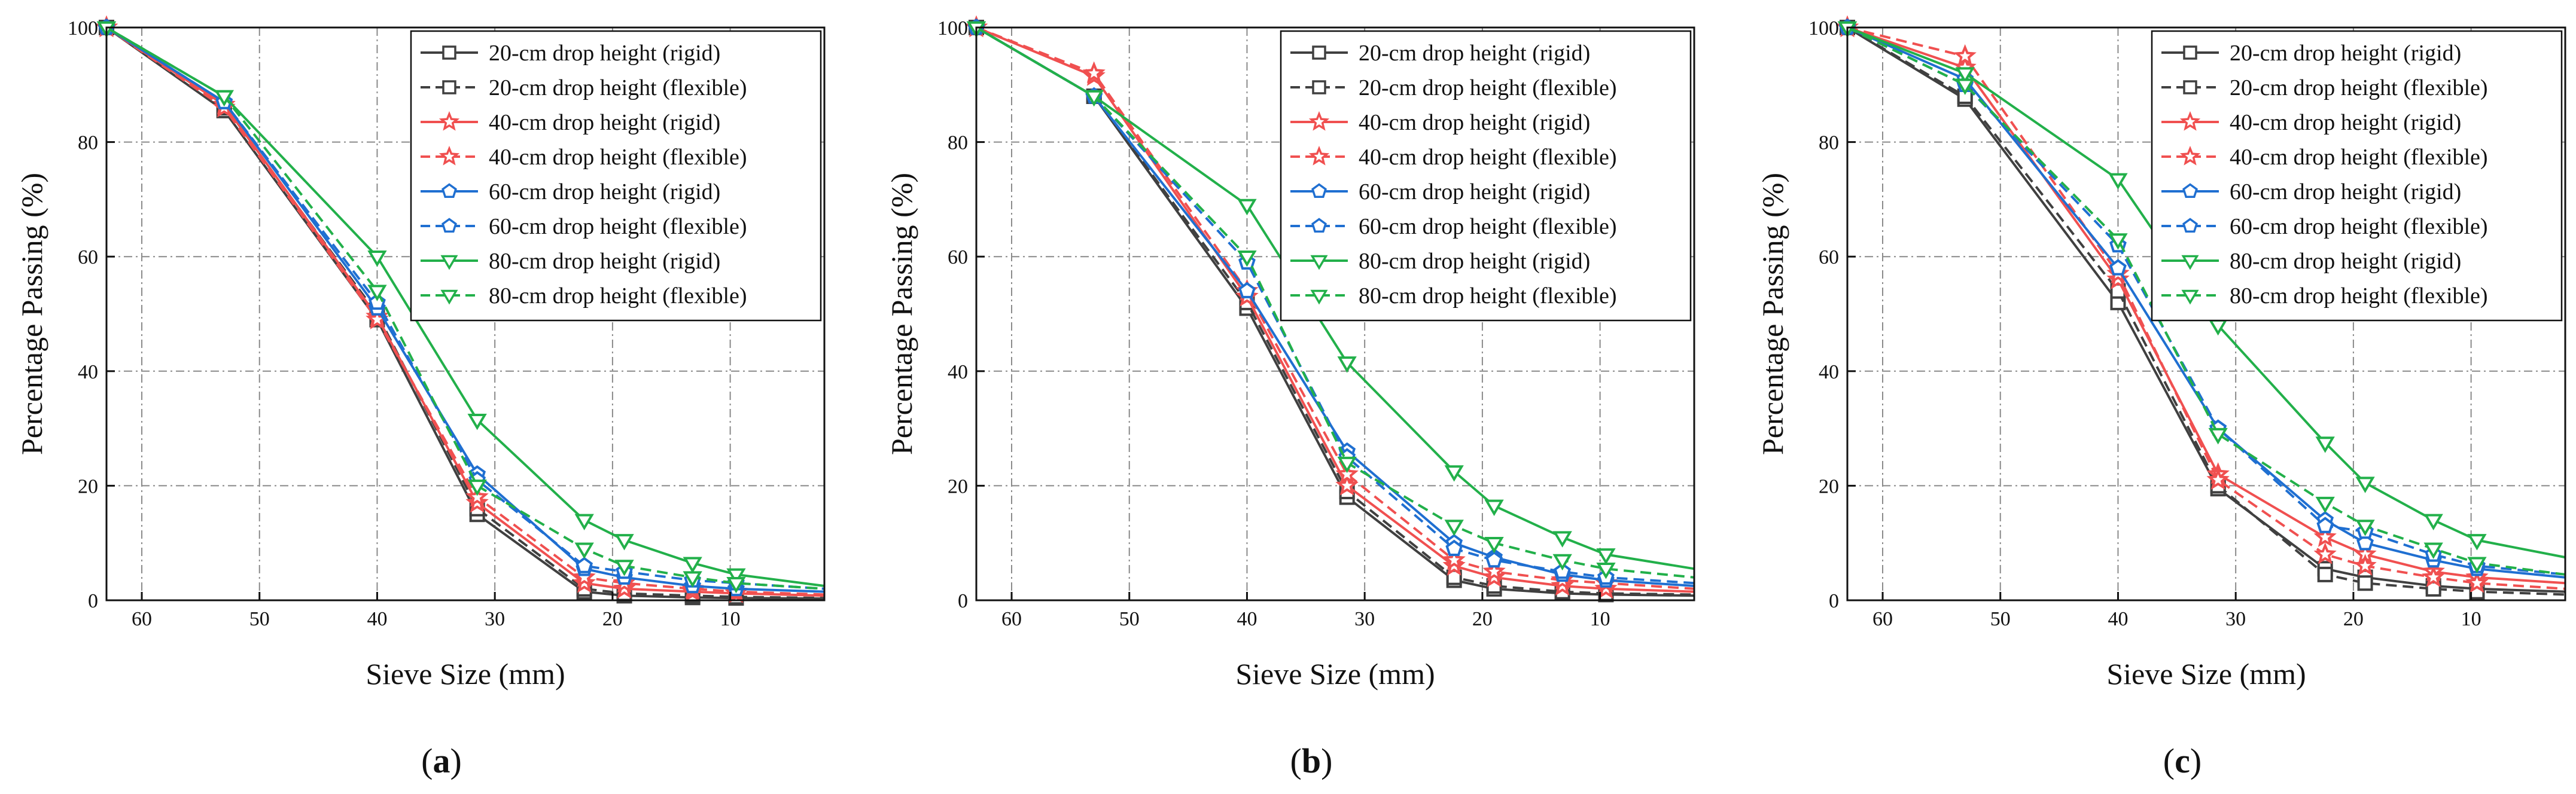 This screenshot has width=2576, height=794. Describe the element at coordinates (963, 601) in the screenshot. I see `y-tick-label: 0` at that location.